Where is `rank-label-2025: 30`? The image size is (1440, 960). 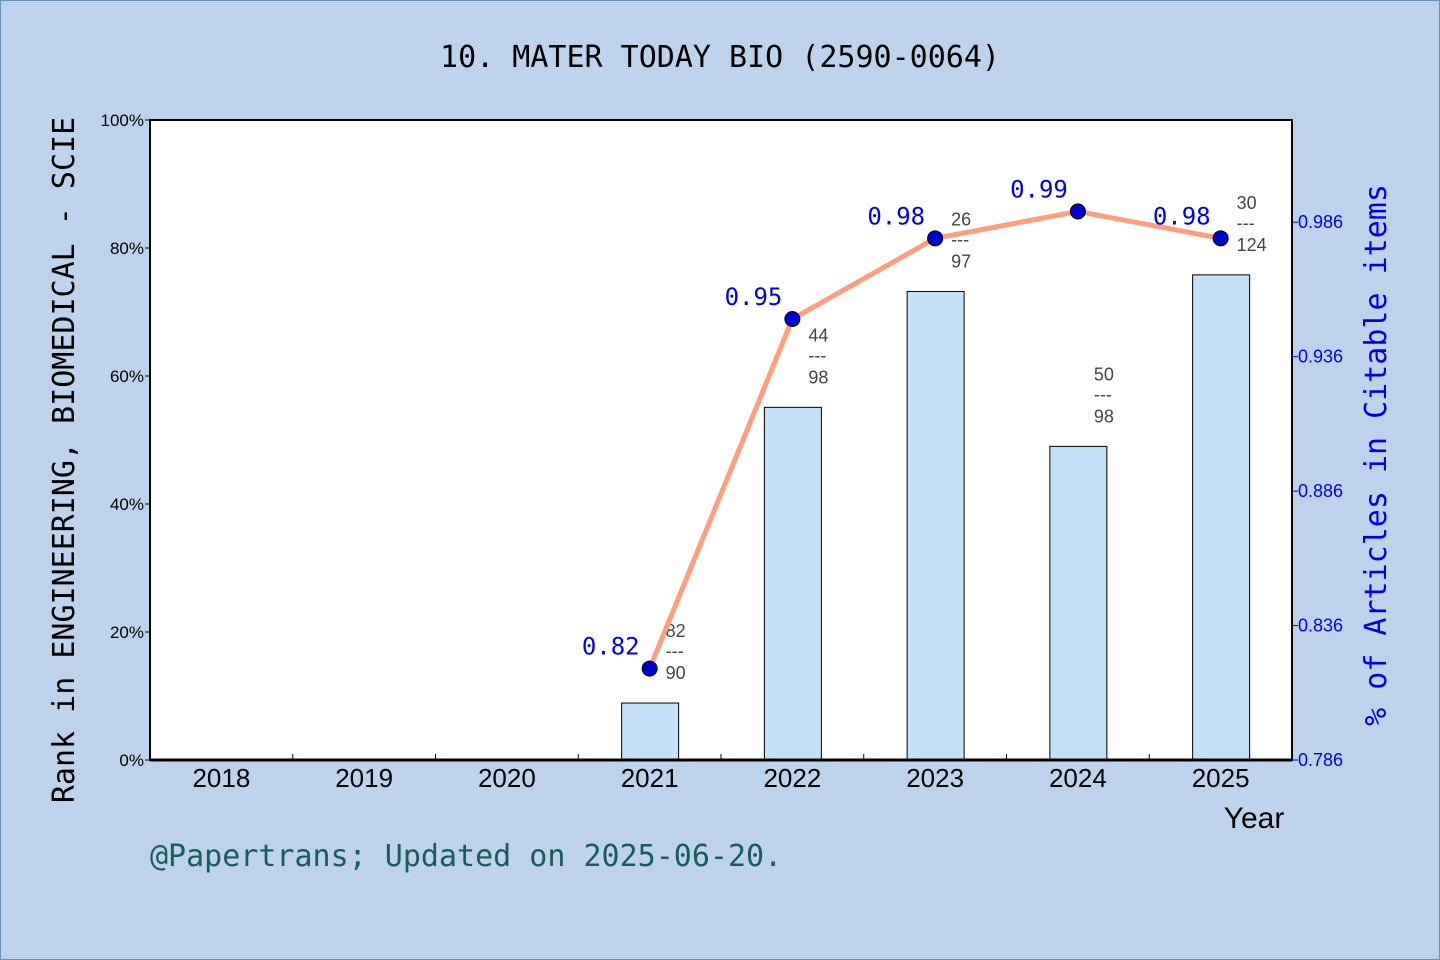 rank-label-2025: 30 is located at coordinates (1247, 203).